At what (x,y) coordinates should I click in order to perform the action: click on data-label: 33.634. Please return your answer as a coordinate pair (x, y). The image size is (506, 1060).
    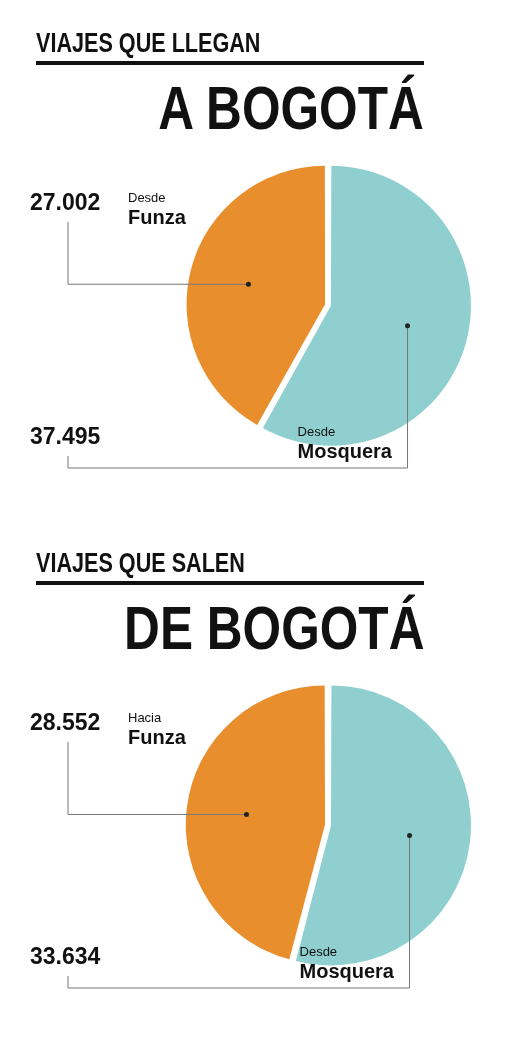
    Looking at the image, I should click on (65, 956).